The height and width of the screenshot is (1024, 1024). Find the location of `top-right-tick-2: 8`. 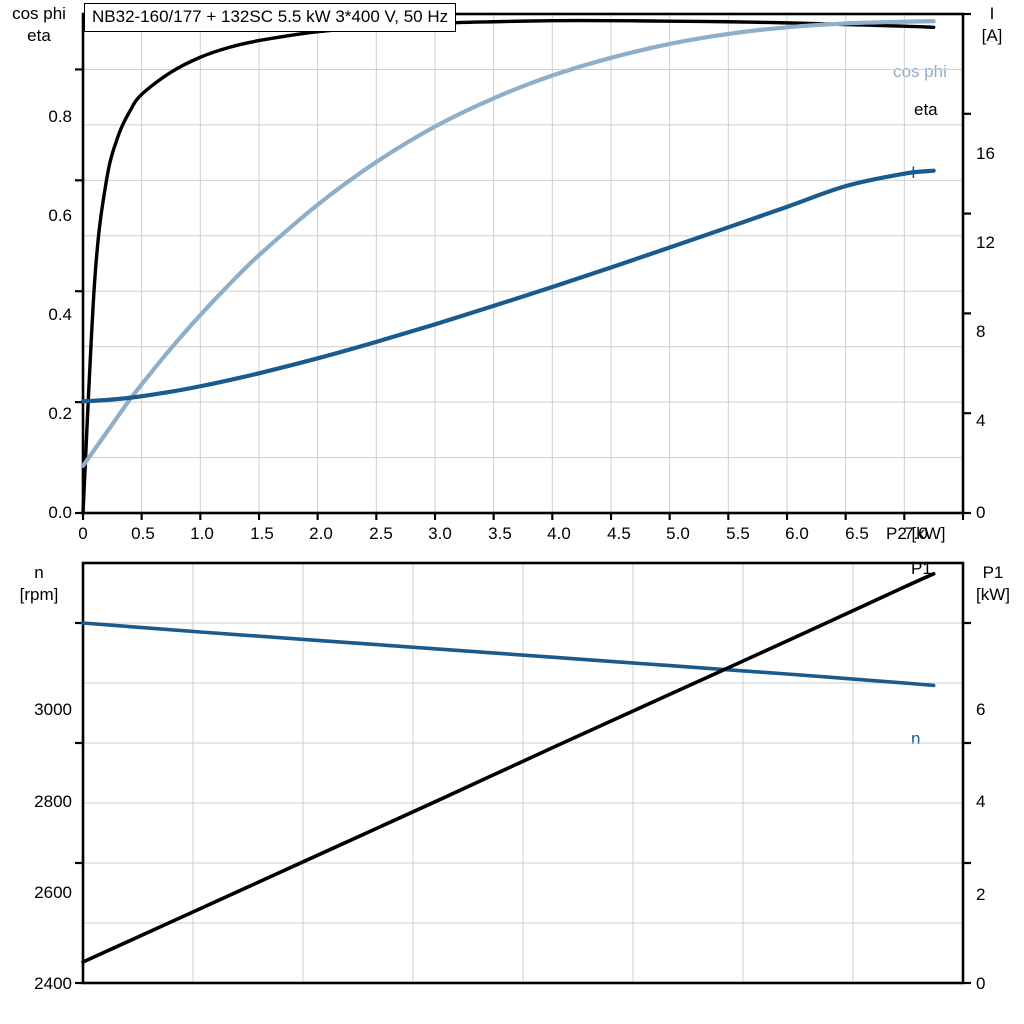

top-right-tick-2: 8 is located at coordinates (981, 331).